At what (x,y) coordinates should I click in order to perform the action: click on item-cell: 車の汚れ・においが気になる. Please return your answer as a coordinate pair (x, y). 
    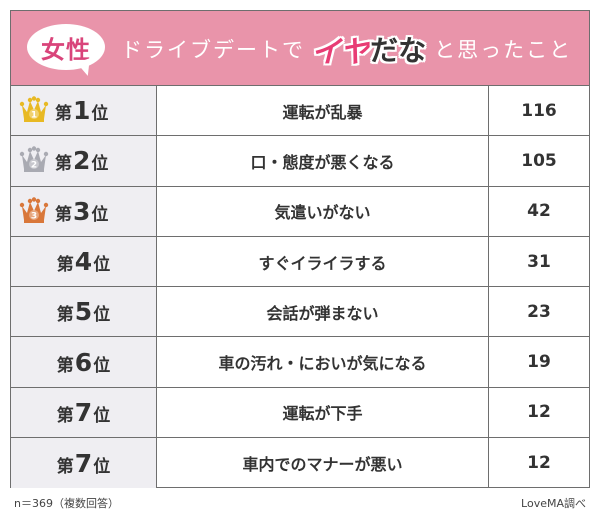
    Looking at the image, I should click on (323, 362).